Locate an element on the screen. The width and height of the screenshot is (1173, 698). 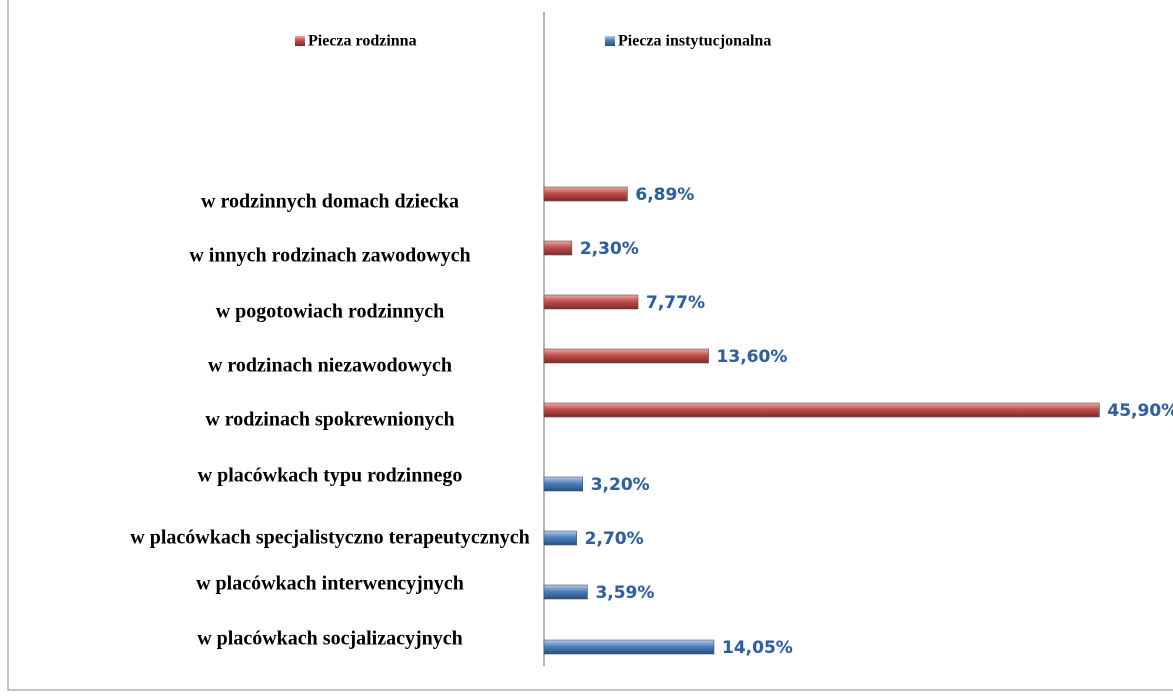
value-label: 3,59% is located at coordinates (624, 593).